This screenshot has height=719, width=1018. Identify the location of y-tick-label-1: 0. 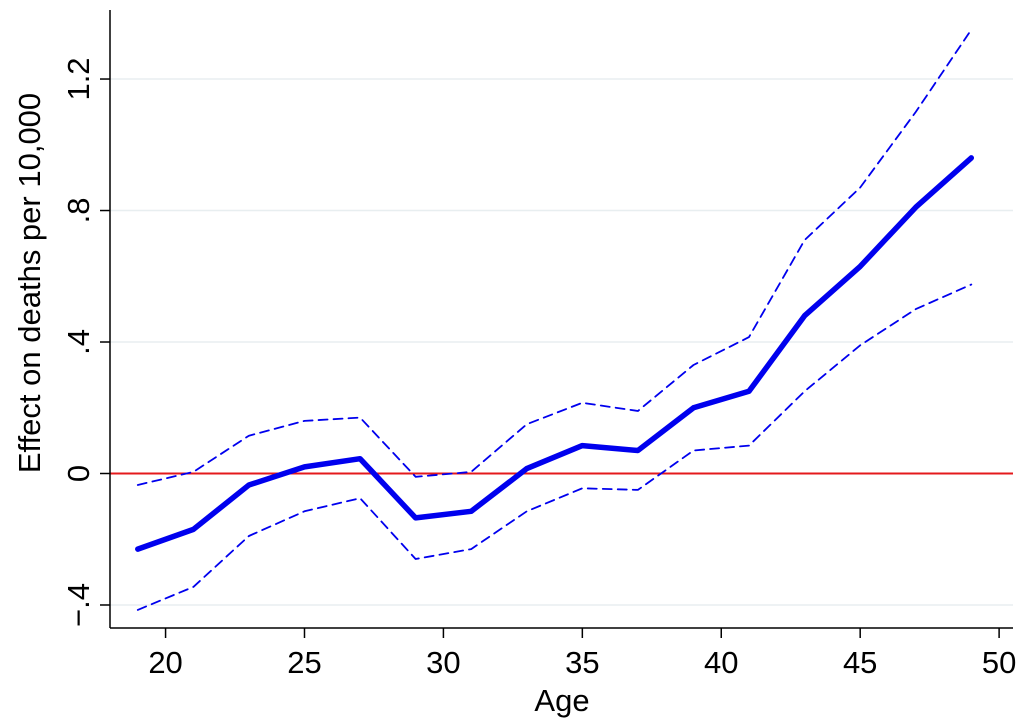
(78, 473).